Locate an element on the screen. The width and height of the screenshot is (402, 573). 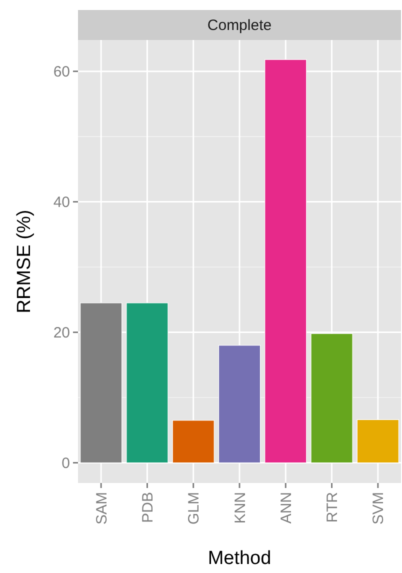
y-tick-label: 60 is located at coordinates (61, 72).